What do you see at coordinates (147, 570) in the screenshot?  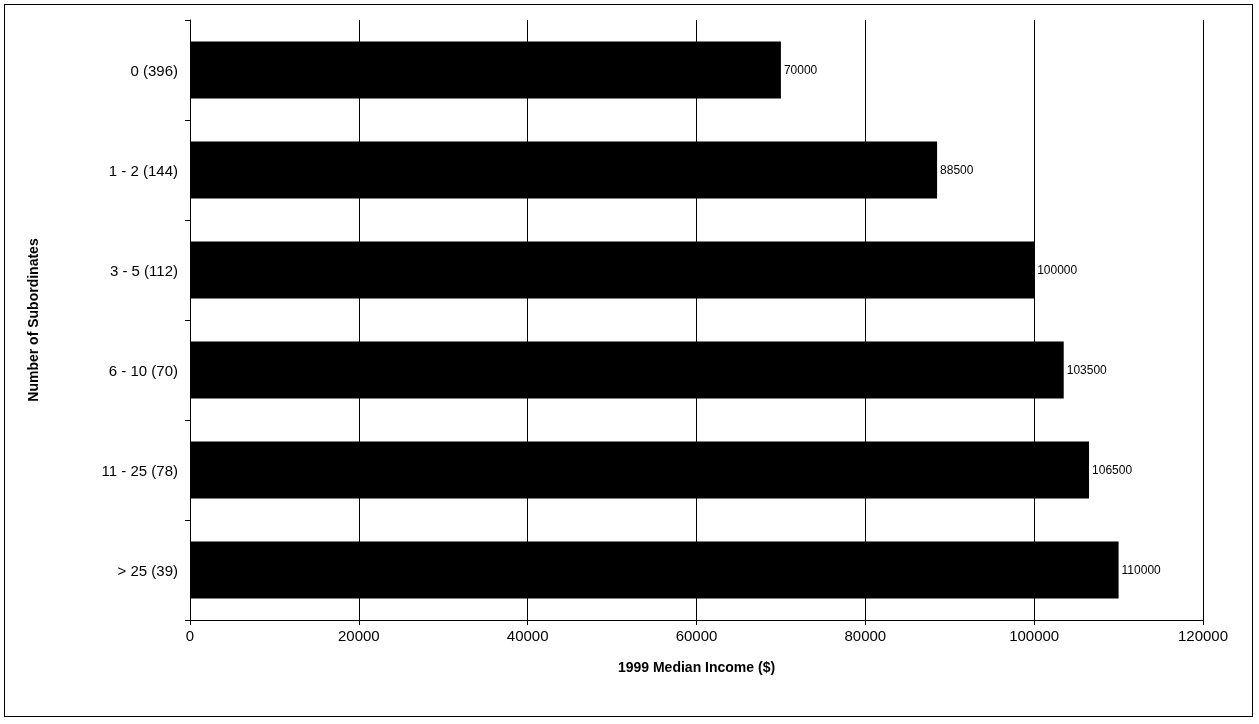 I see `y-tick-label: > 25 (39)` at bounding box center [147, 570].